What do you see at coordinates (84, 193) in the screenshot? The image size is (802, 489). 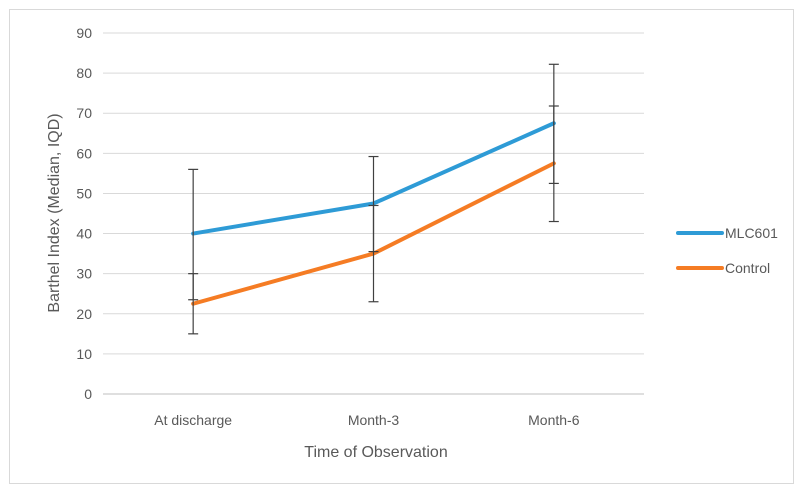 I see `y-tick-label: 50` at bounding box center [84, 193].